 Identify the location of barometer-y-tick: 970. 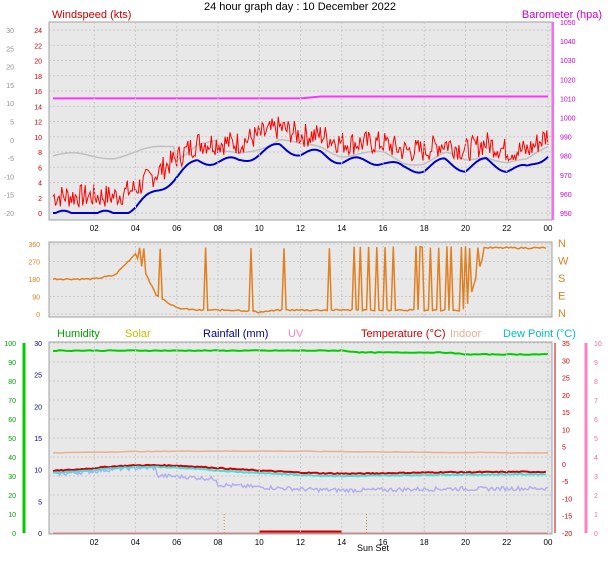
(566, 176).